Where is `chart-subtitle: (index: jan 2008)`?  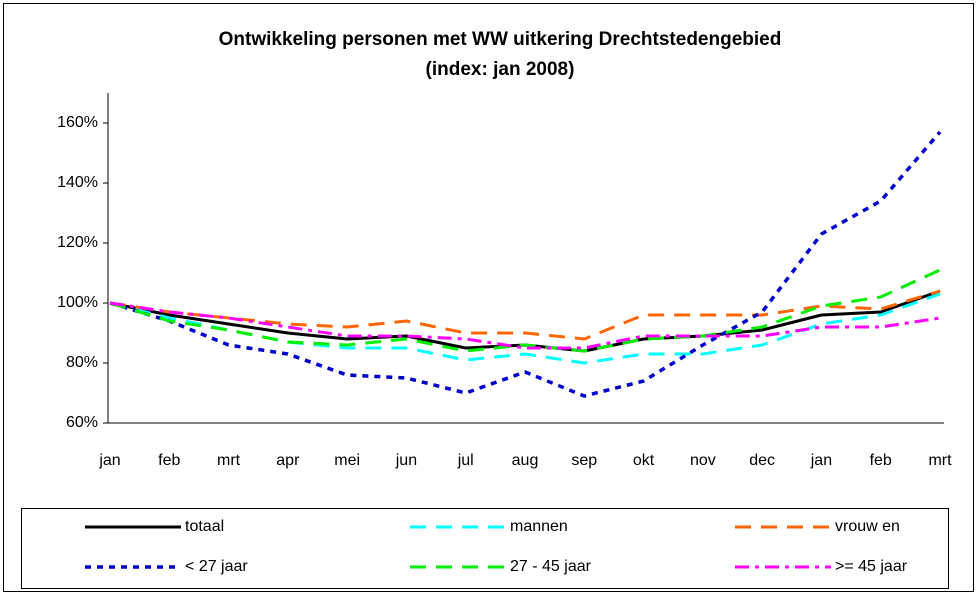
chart-subtitle: (index: jan 2008) is located at coordinates (500, 69).